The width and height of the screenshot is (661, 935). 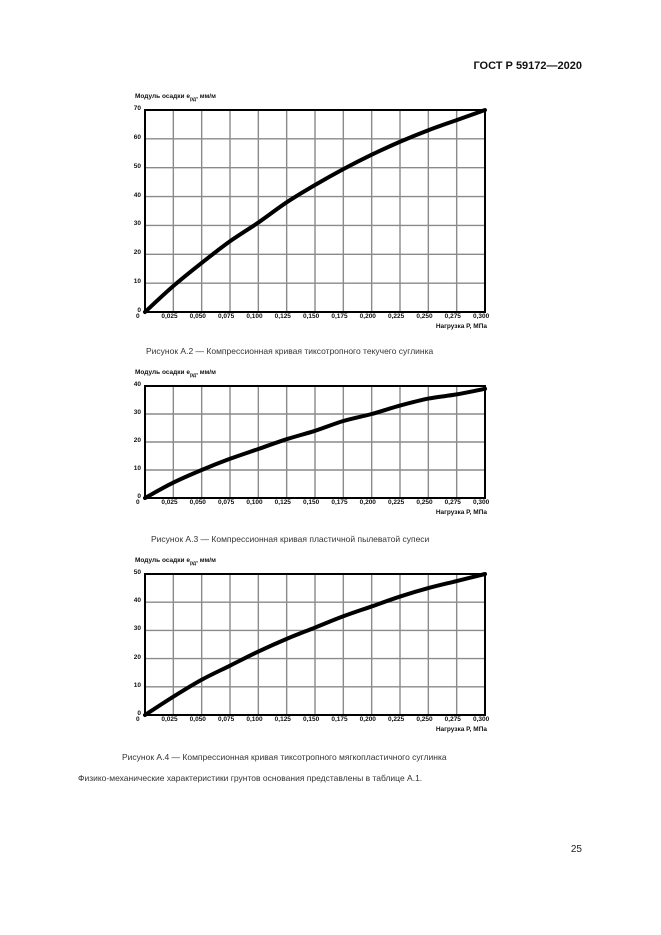 I want to click on y-tick-label: 70, so click(x=137, y=108).